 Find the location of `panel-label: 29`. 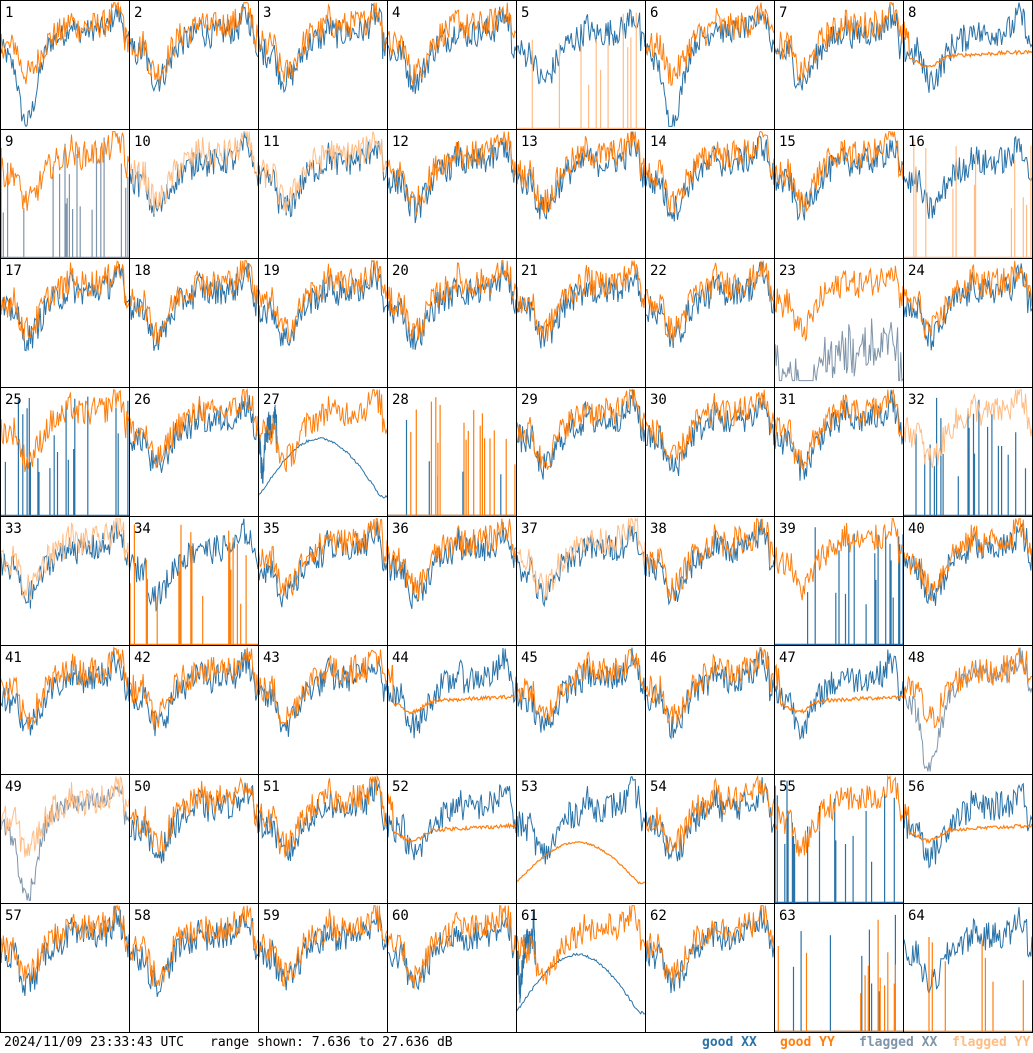

panel-label: 29 is located at coordinates (529, 400).